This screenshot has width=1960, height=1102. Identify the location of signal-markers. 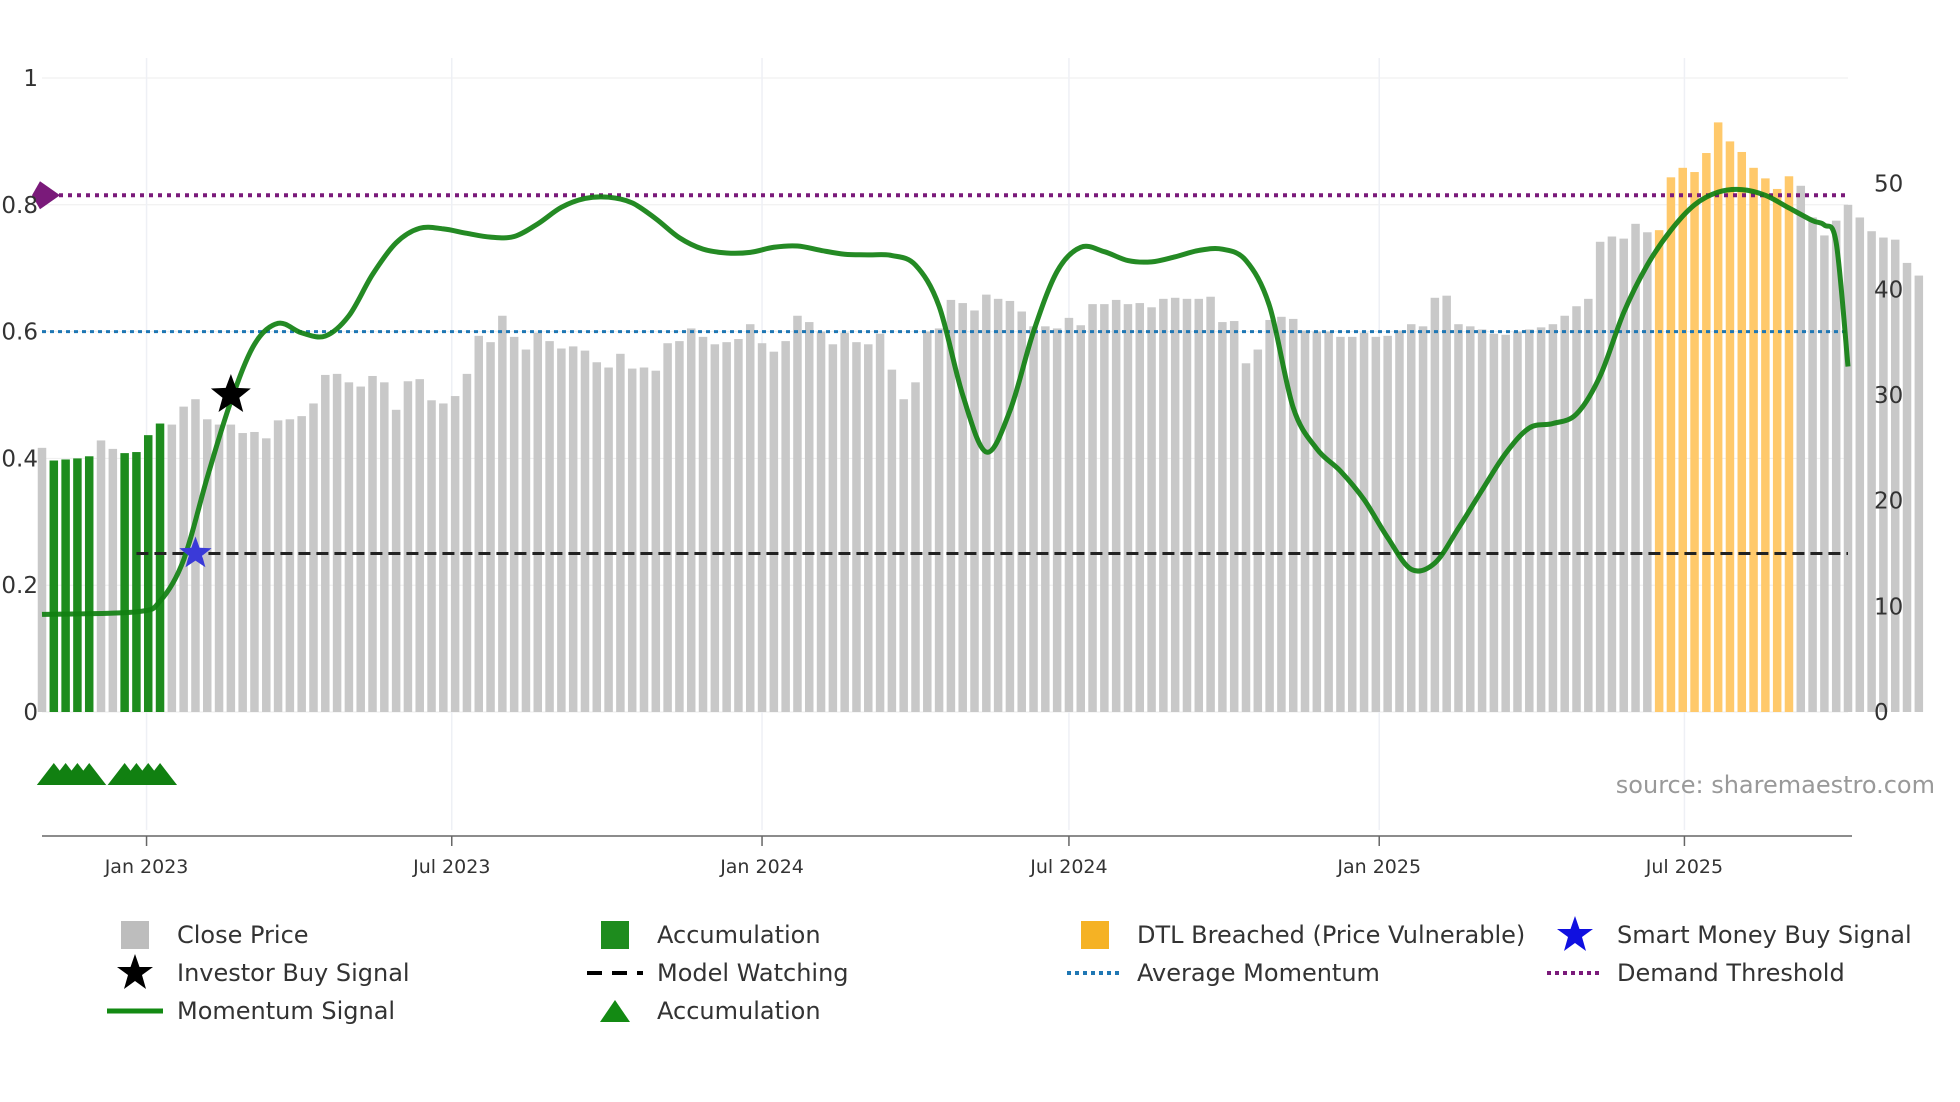
(143, 579).